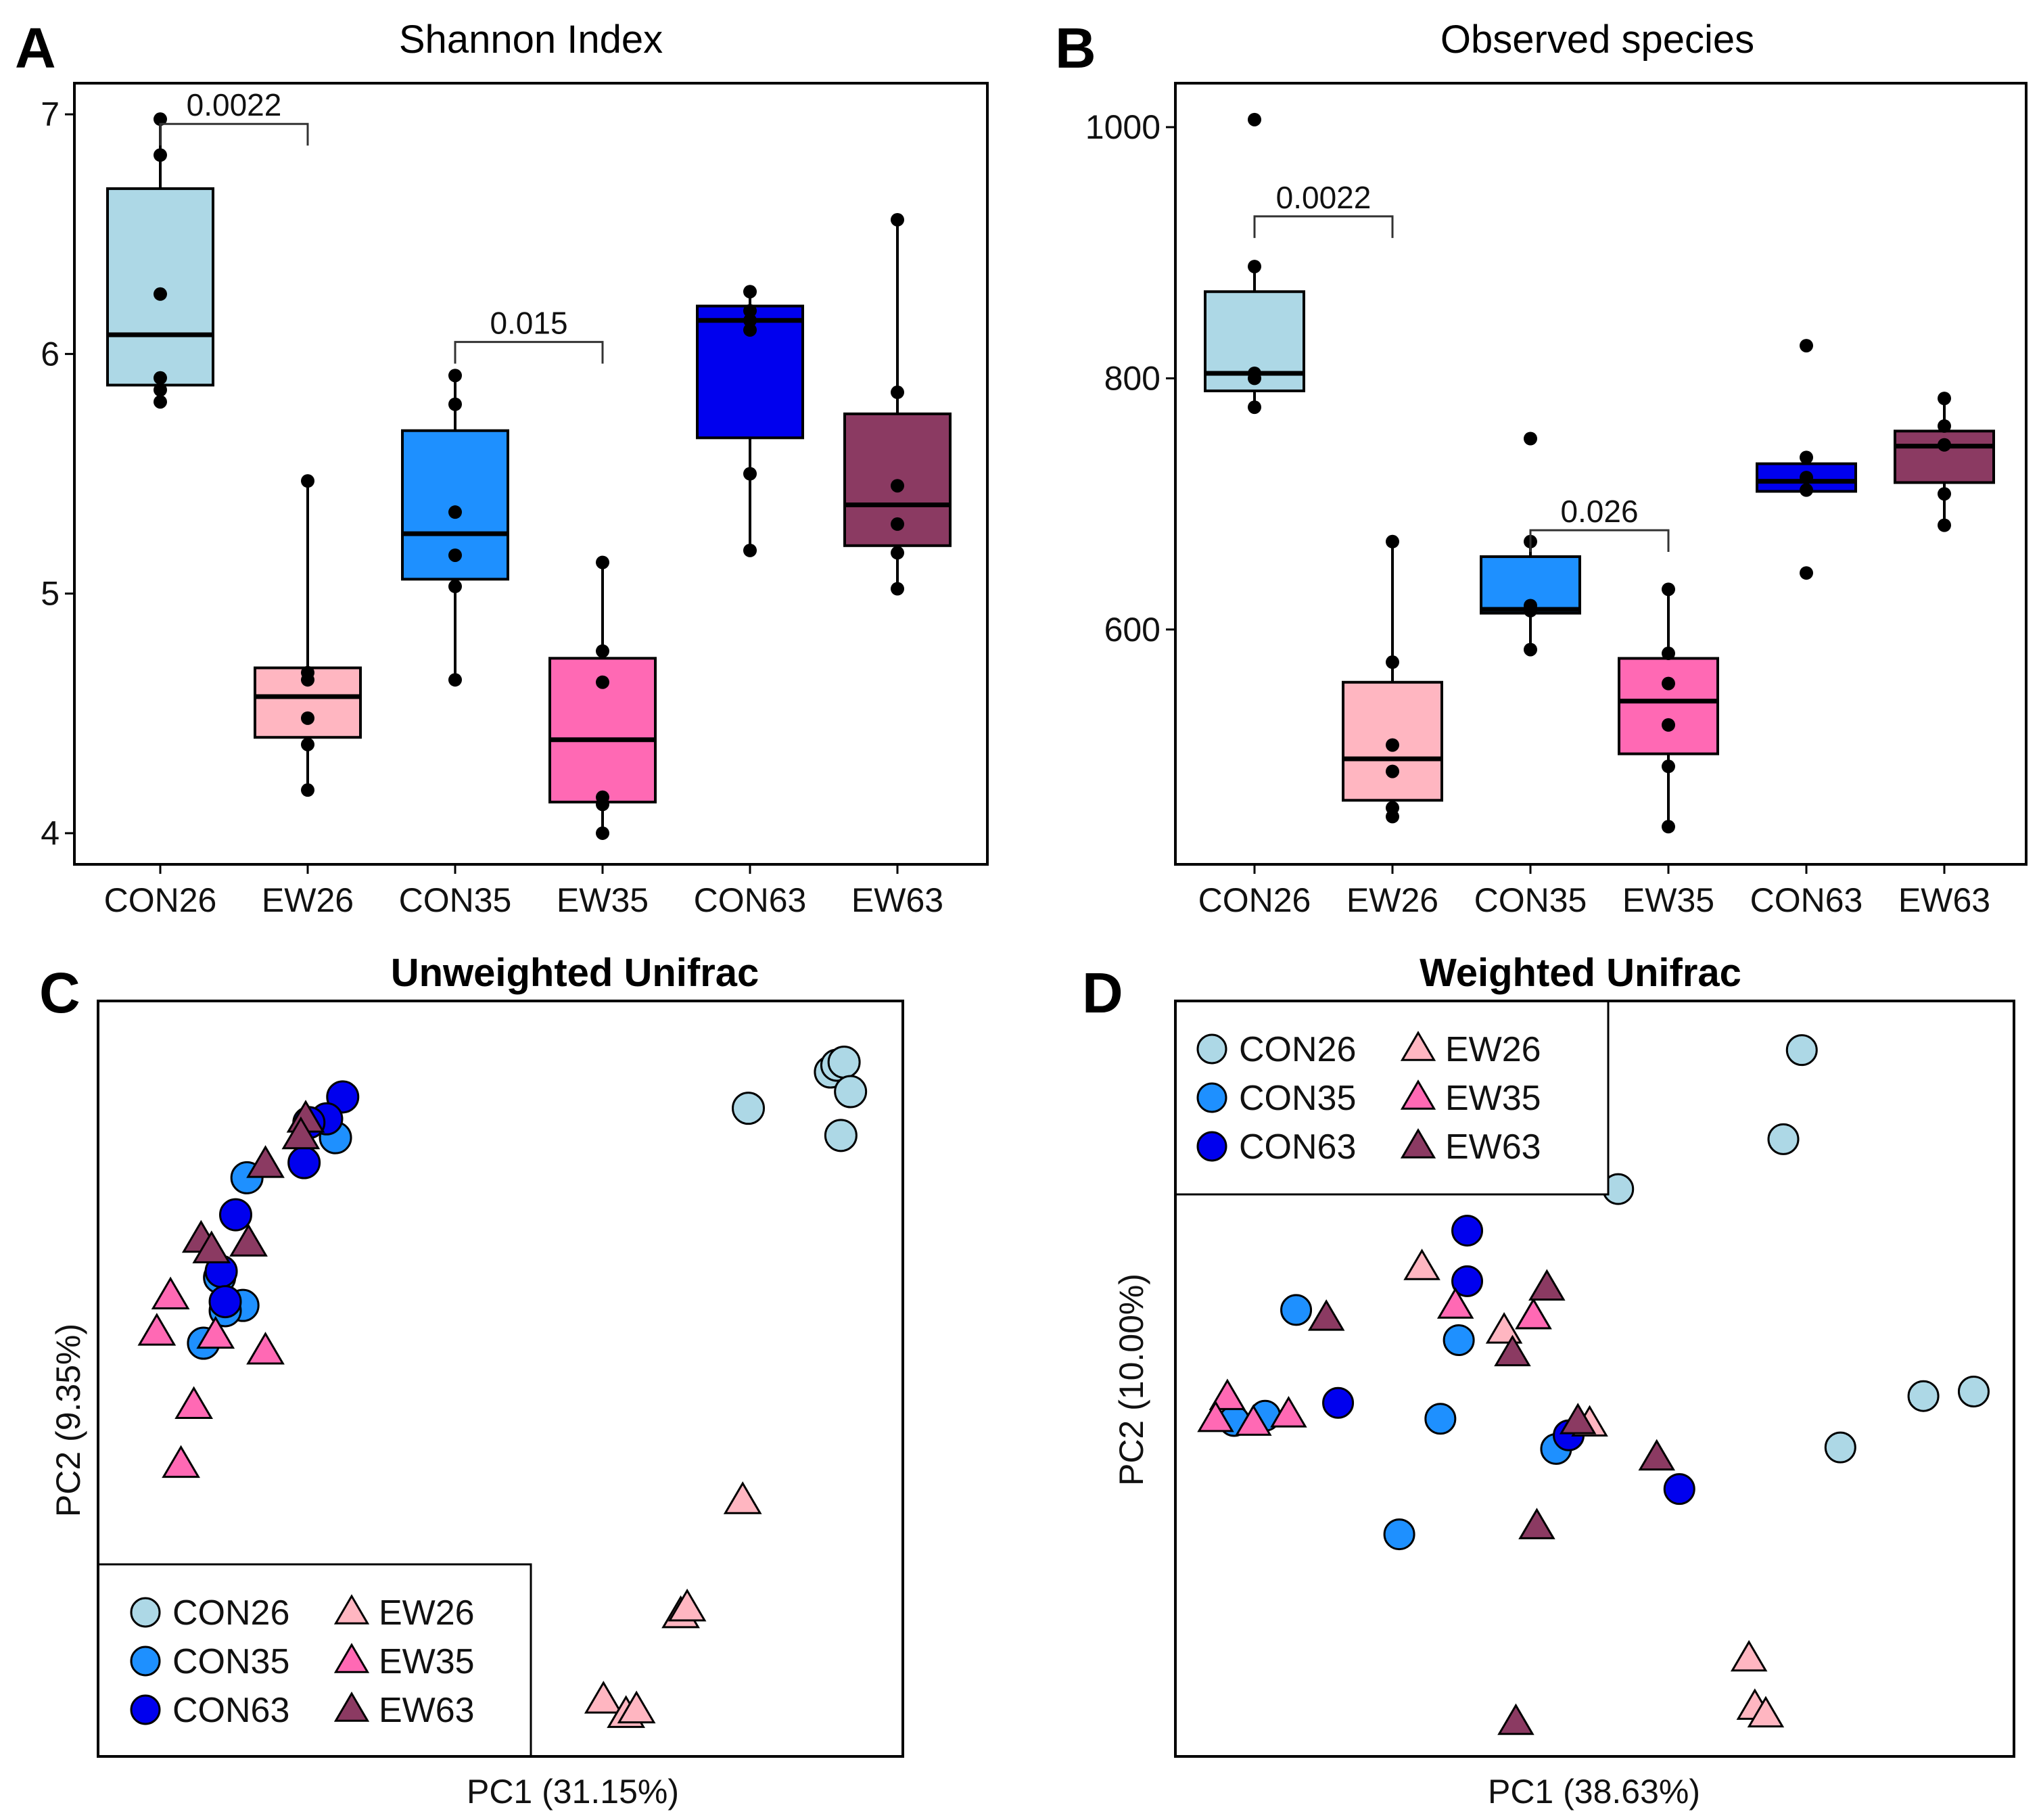 This screenshot has height=1820, width=2039. Describe the element at coordinates (1392, 900) in the screenshot. I see `panel-b-x-tick-label: EW26` at that location.